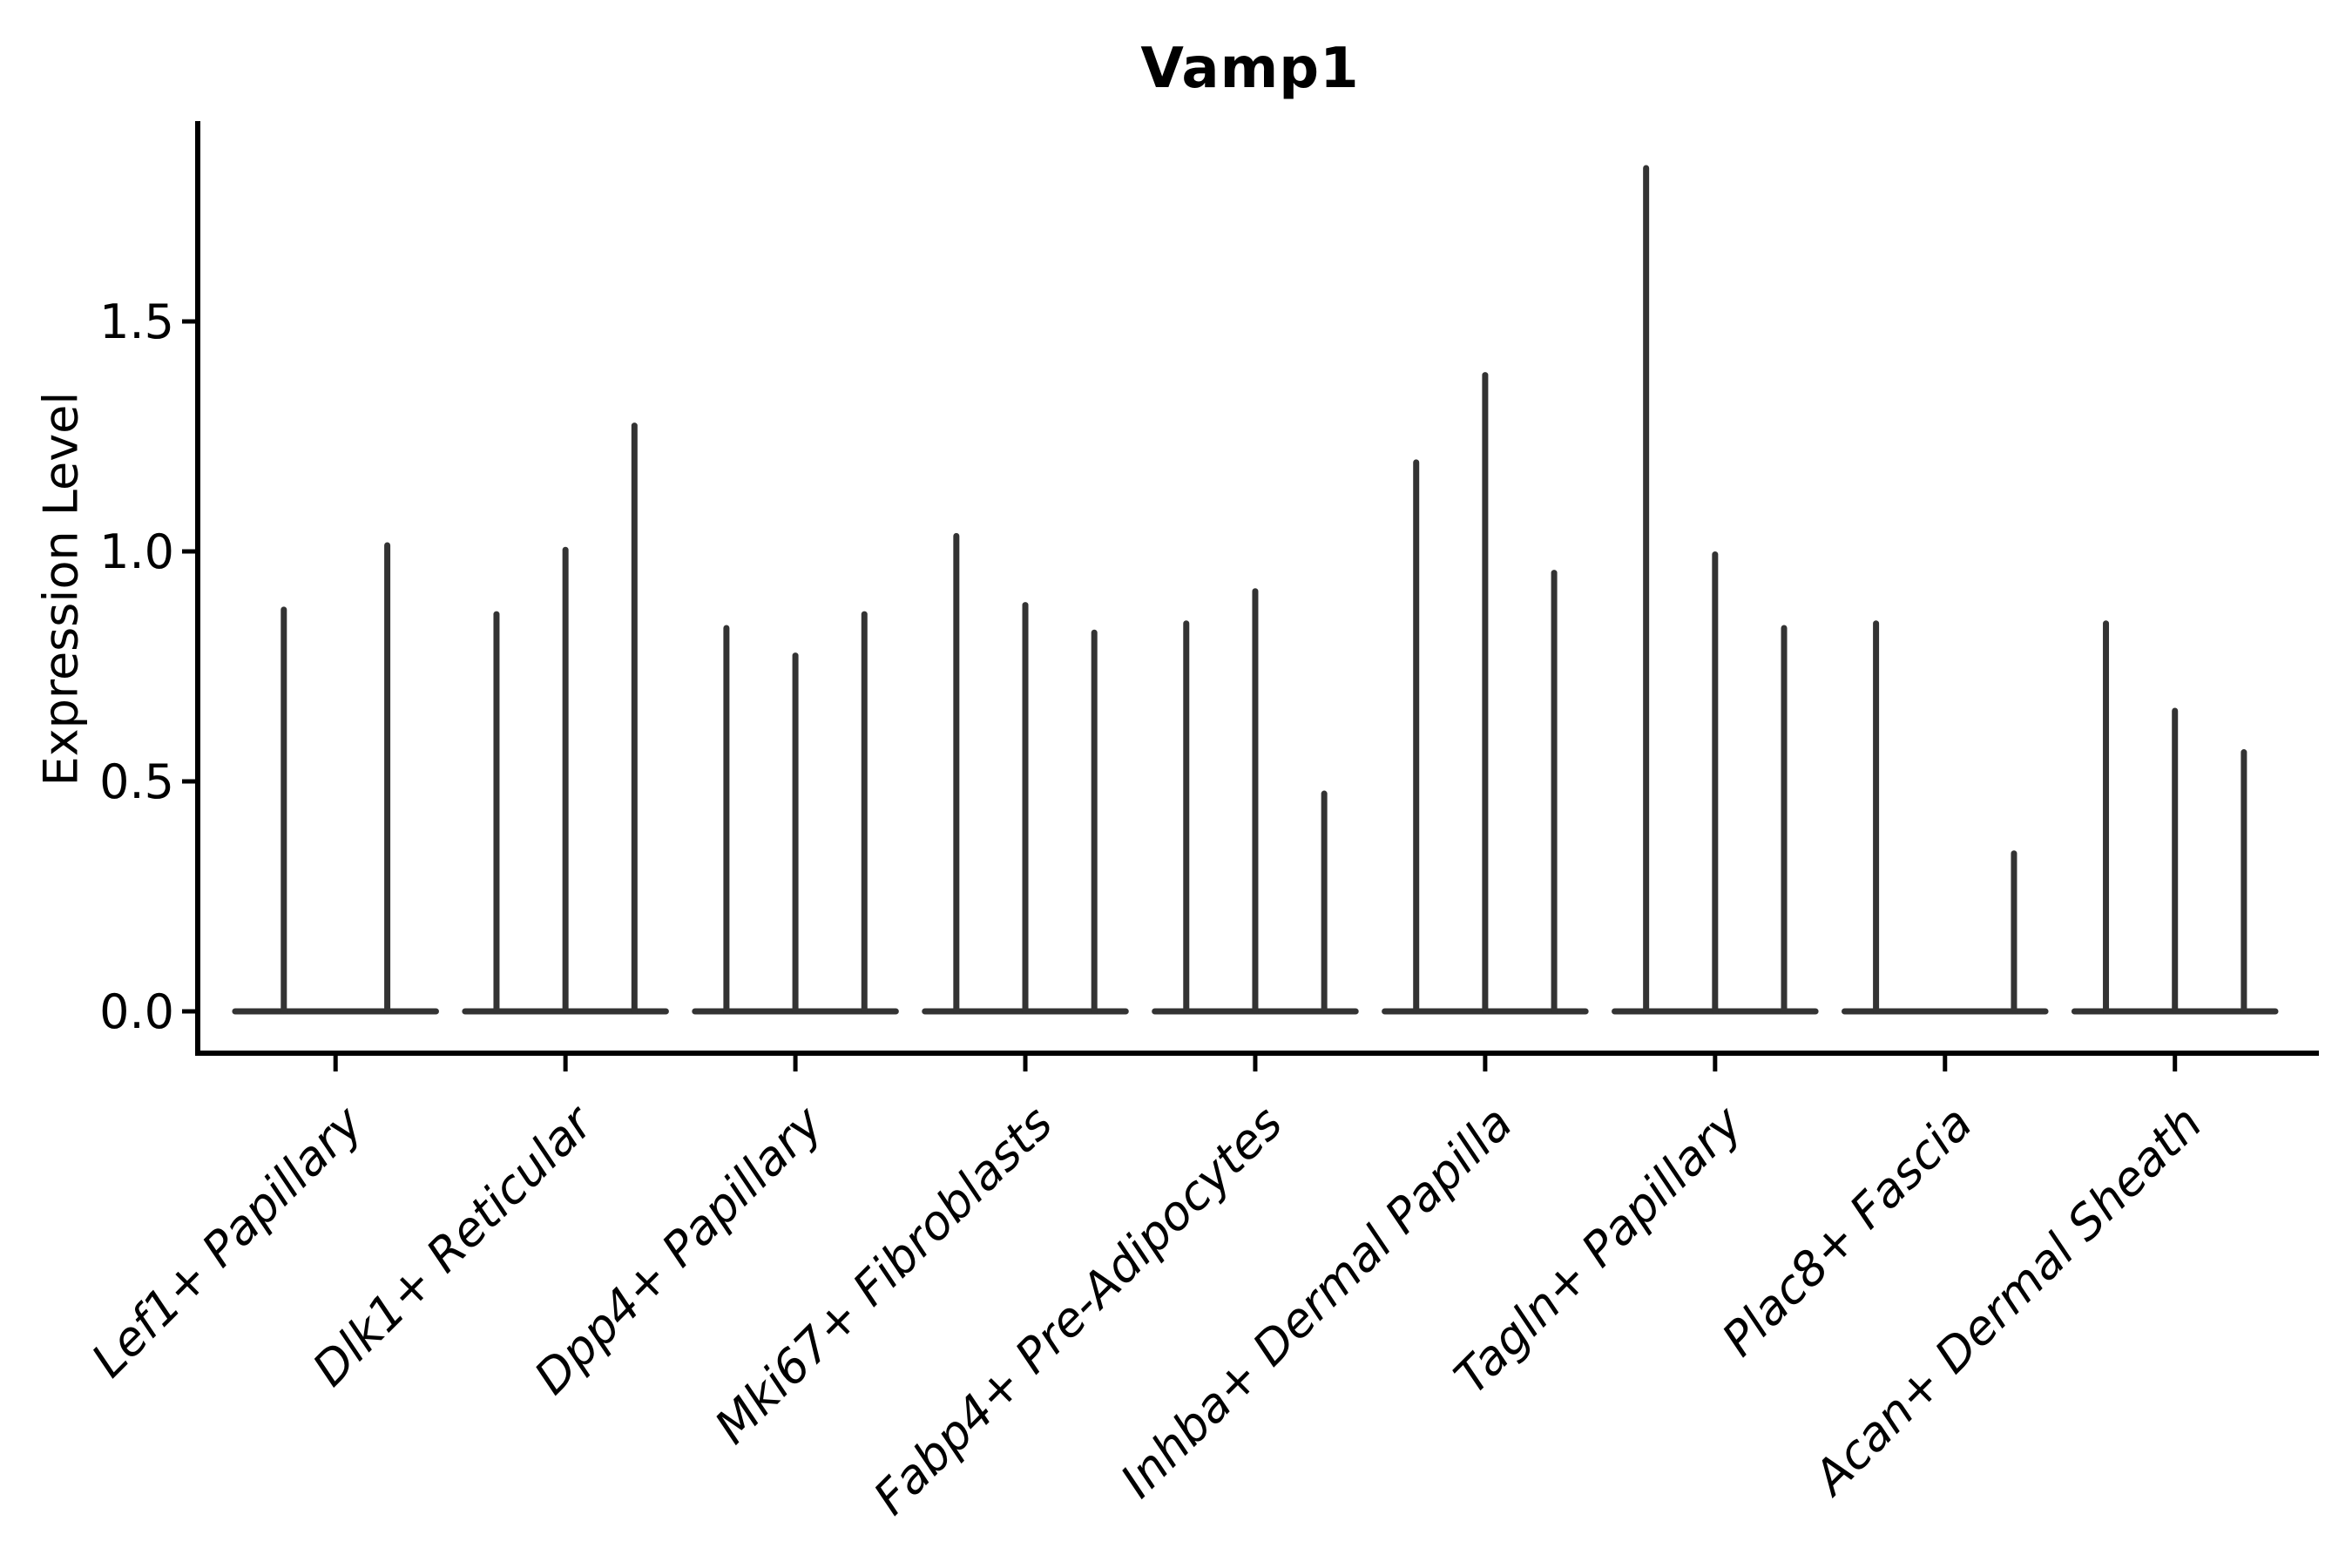  Describe the element at coordinates (136, 551) in the screenshot. I see `y-tick-label: 1.0` at that location.